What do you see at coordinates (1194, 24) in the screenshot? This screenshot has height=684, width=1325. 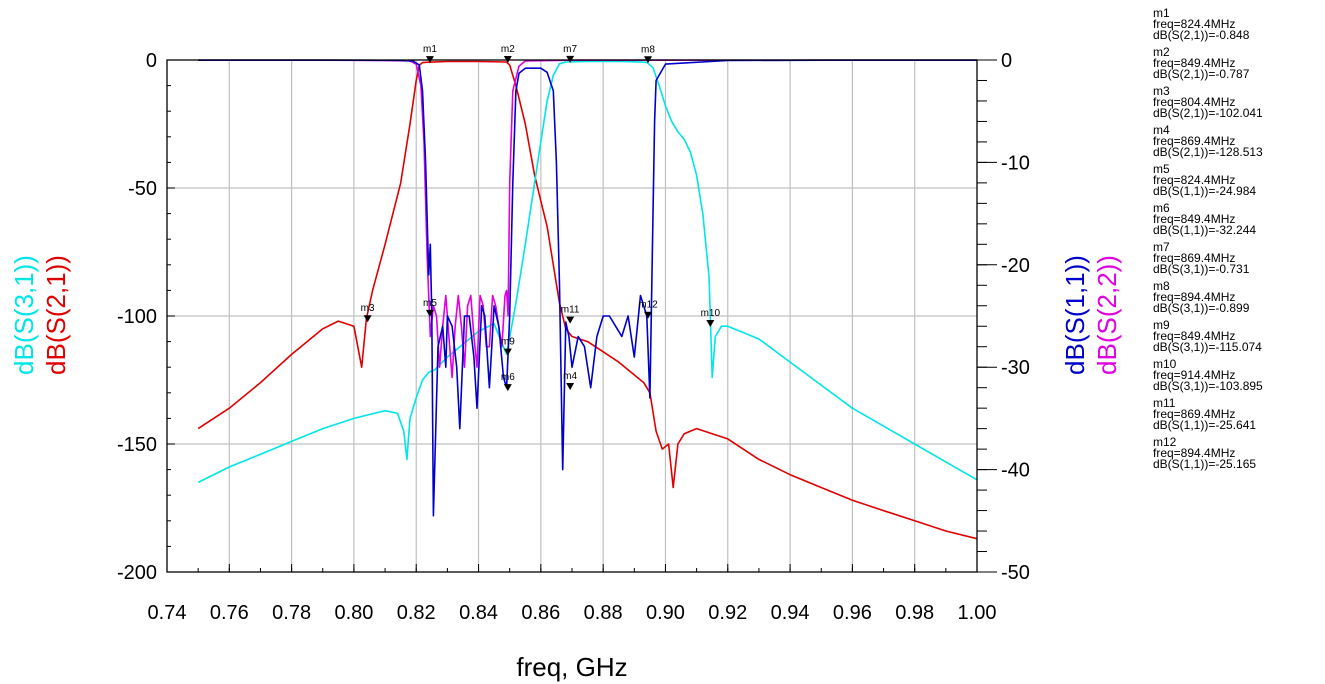 I see `marker-readout-freq: freq=824.4MHz` at bounding box center [1194, 24].